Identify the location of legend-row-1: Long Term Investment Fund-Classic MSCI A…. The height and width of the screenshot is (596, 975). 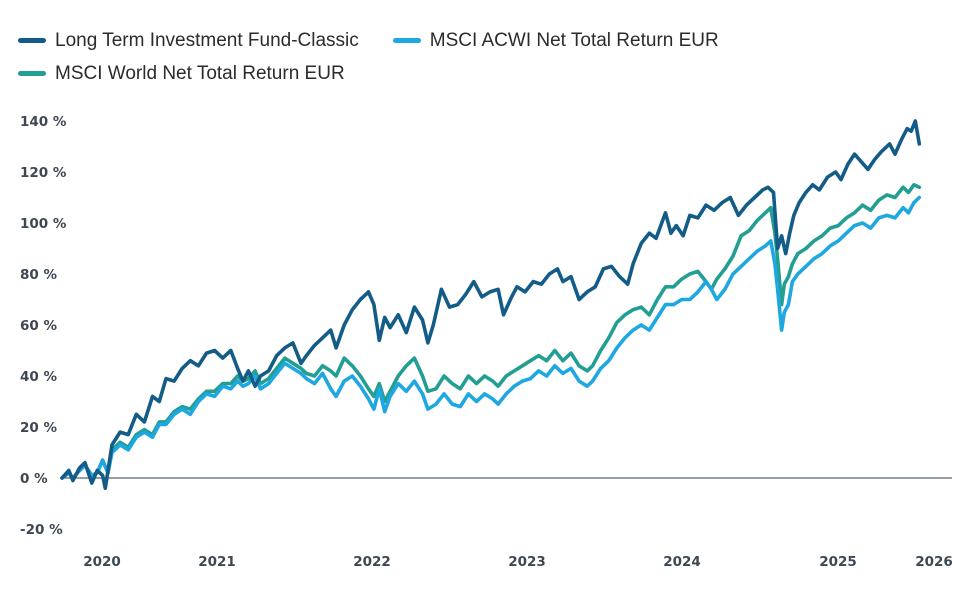
(488, 40).